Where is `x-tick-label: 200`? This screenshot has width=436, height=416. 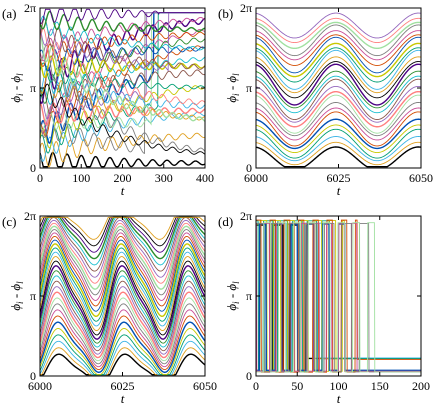 x-tick-label: 200 is located at coordinates (421, 386).